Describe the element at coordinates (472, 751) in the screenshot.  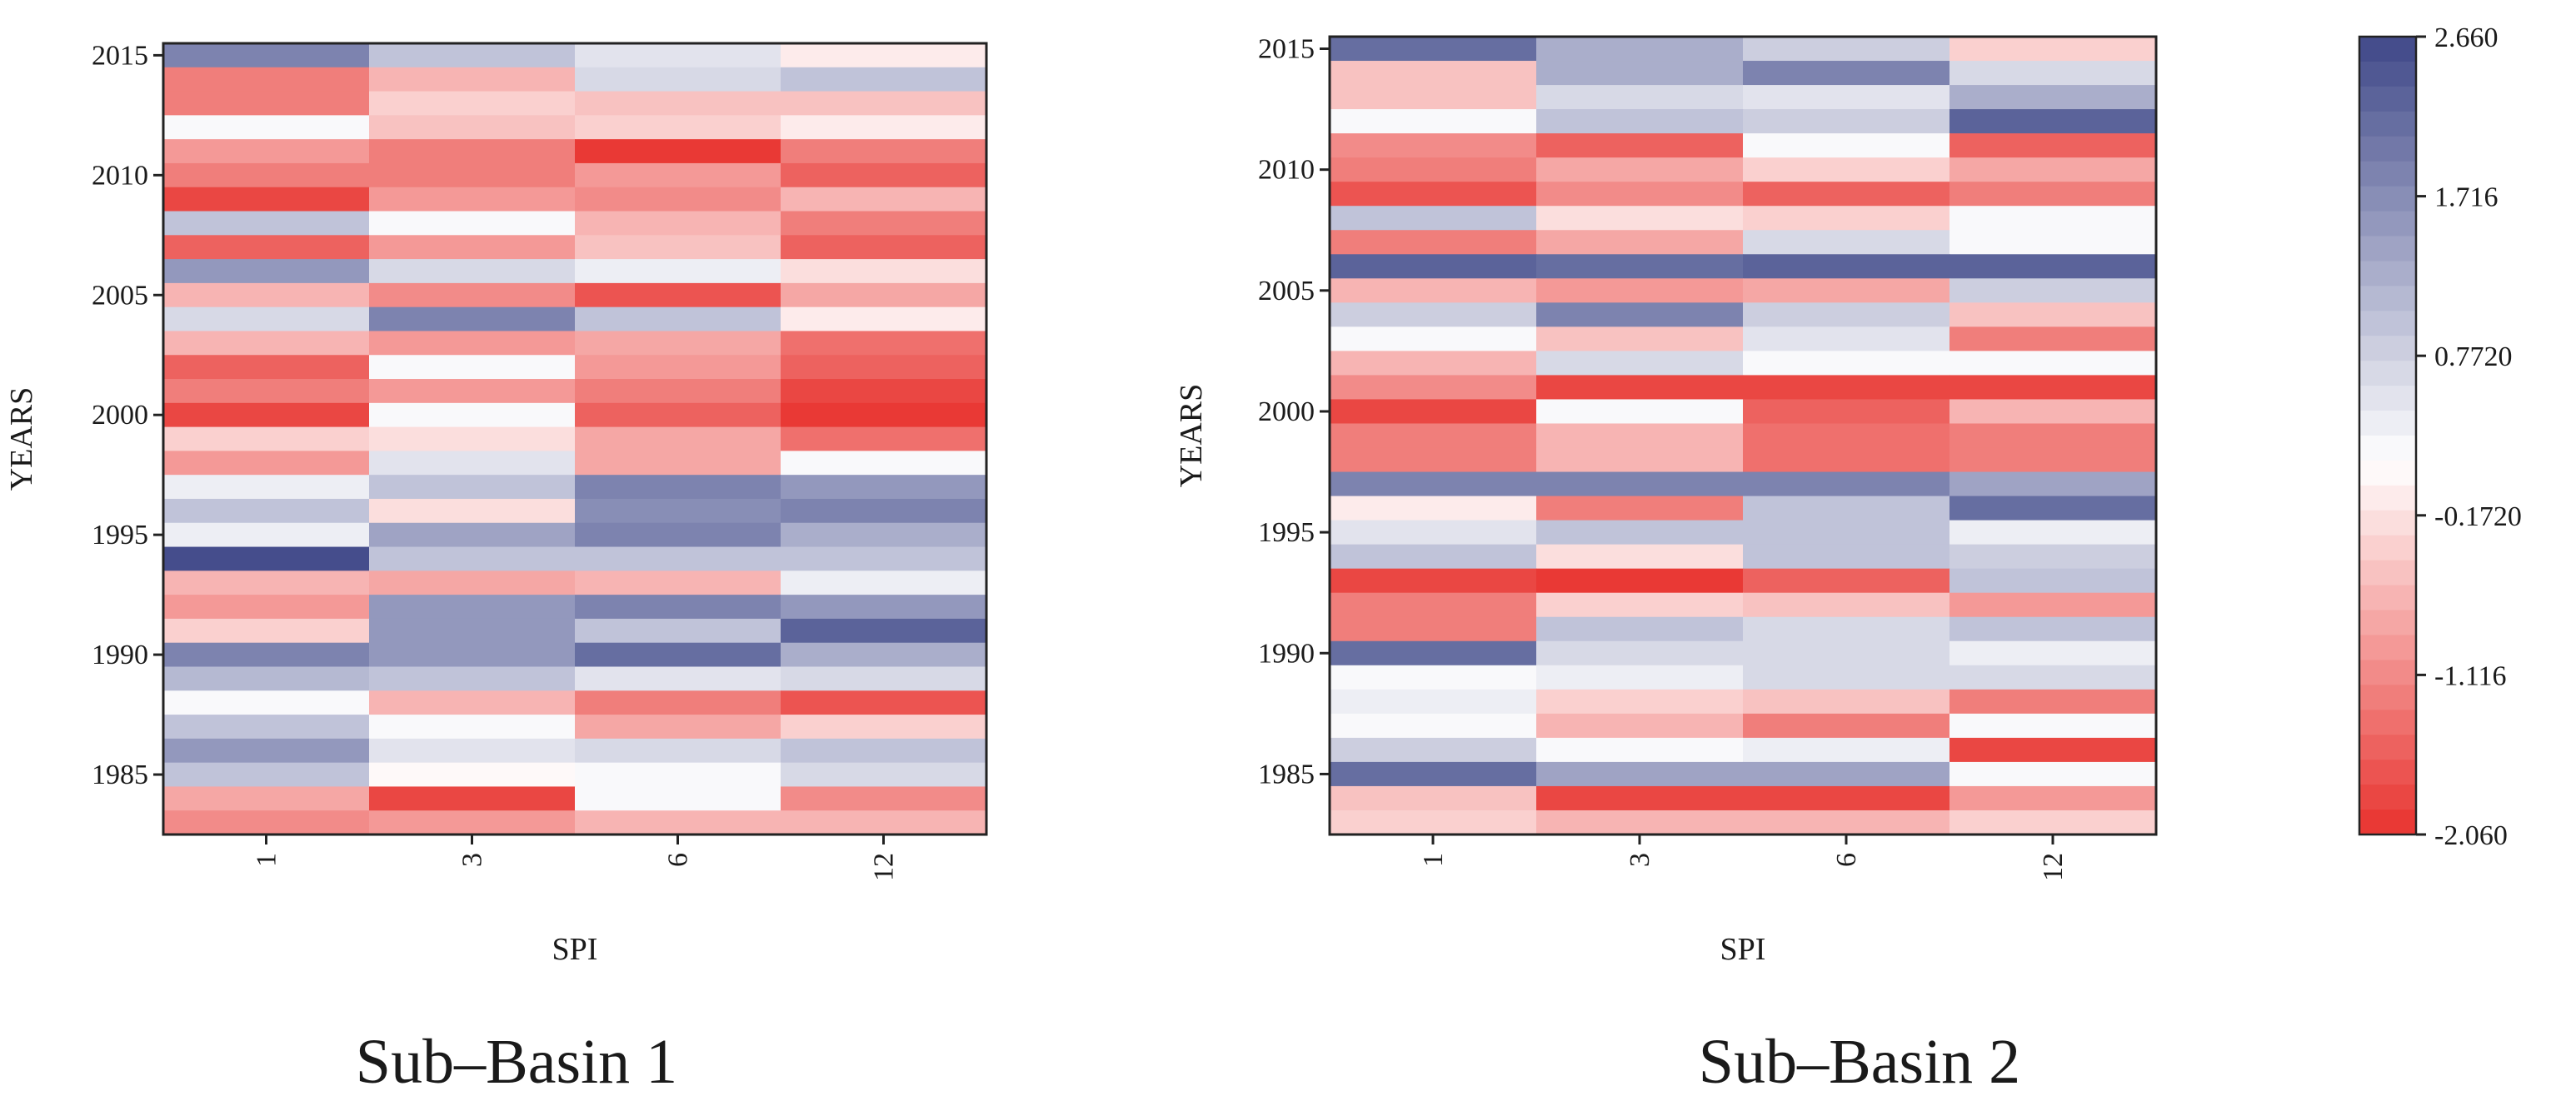
I see `heatmap-cell-1986-spi3` at that location.